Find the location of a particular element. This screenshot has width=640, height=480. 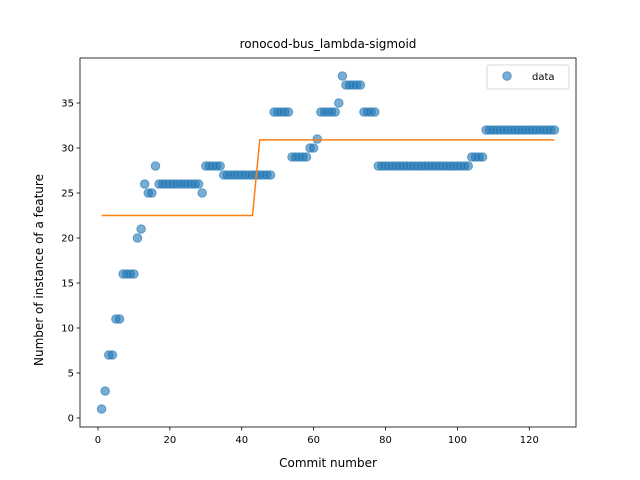

y-tick-label: 20 is located at coordinates (67, 239).